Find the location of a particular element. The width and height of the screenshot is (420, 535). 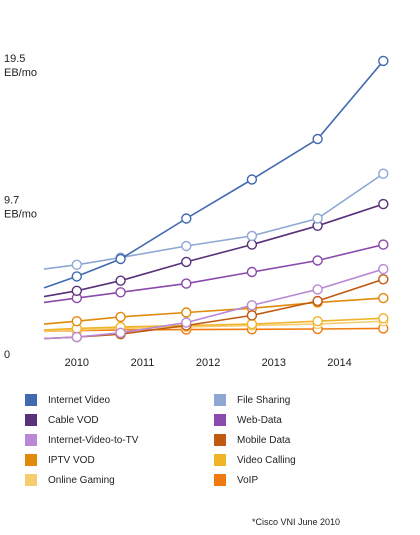

y-tick-label-line: 0 is located at coordinates (7, 355).